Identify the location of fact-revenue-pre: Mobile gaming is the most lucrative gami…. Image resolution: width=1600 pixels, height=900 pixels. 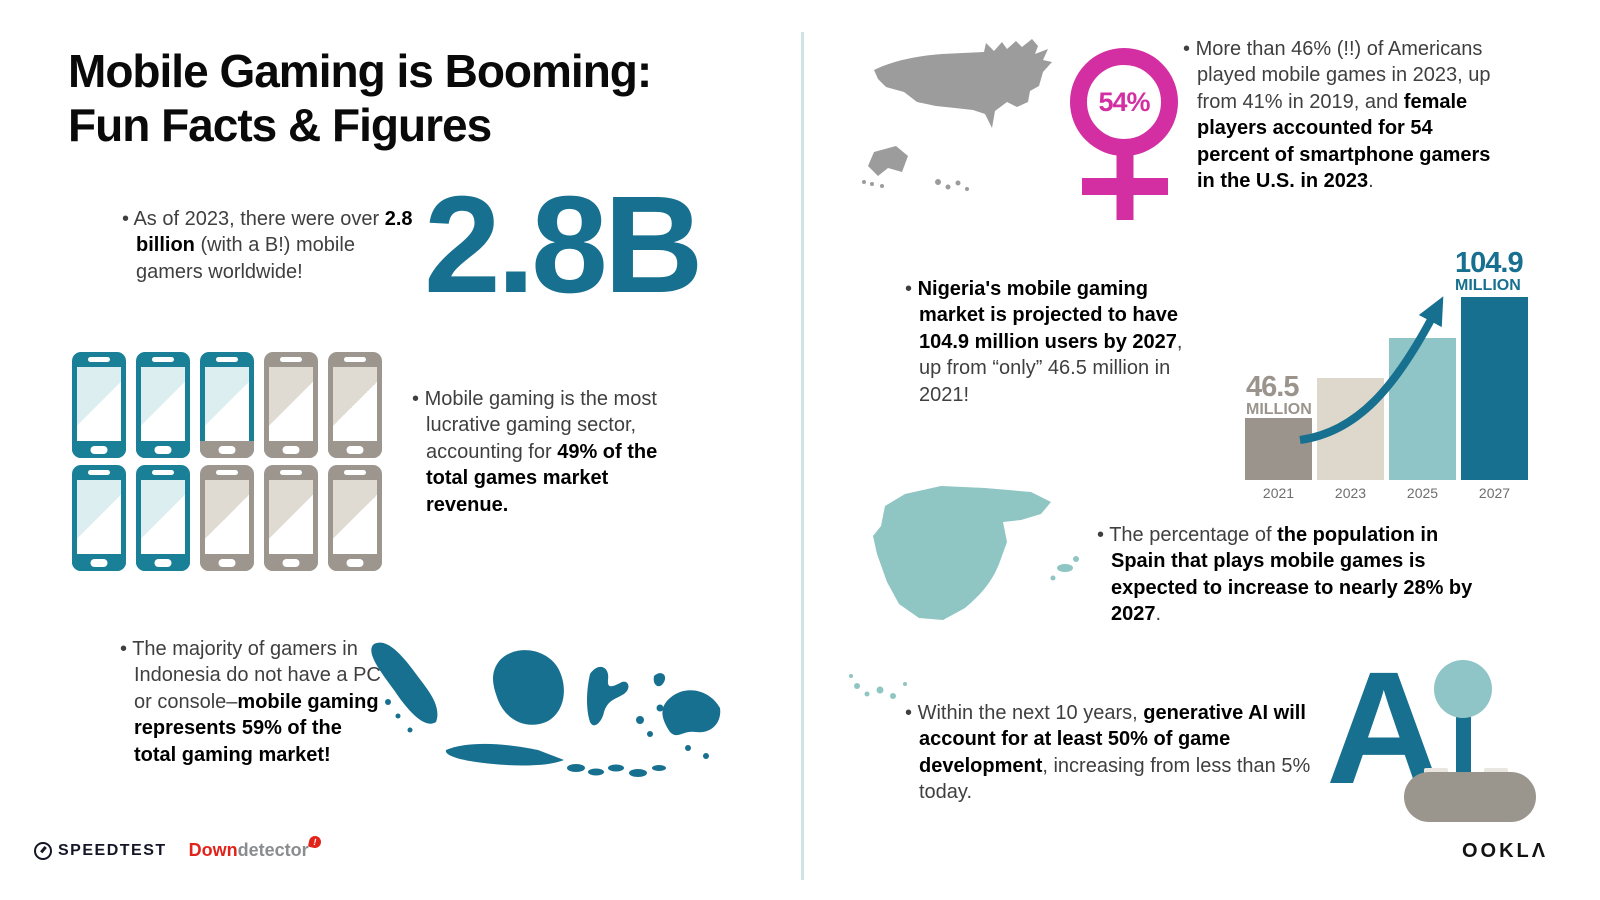
(540, 425).